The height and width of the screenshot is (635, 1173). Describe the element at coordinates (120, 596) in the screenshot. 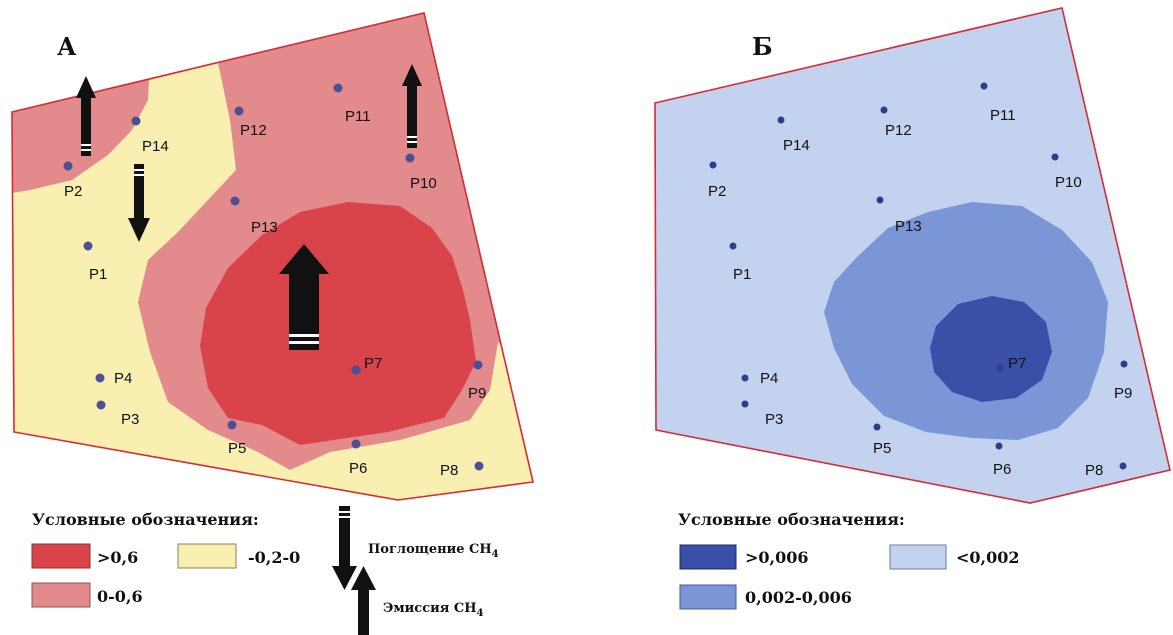

I see `legend-label: 0-0,6` at that location.